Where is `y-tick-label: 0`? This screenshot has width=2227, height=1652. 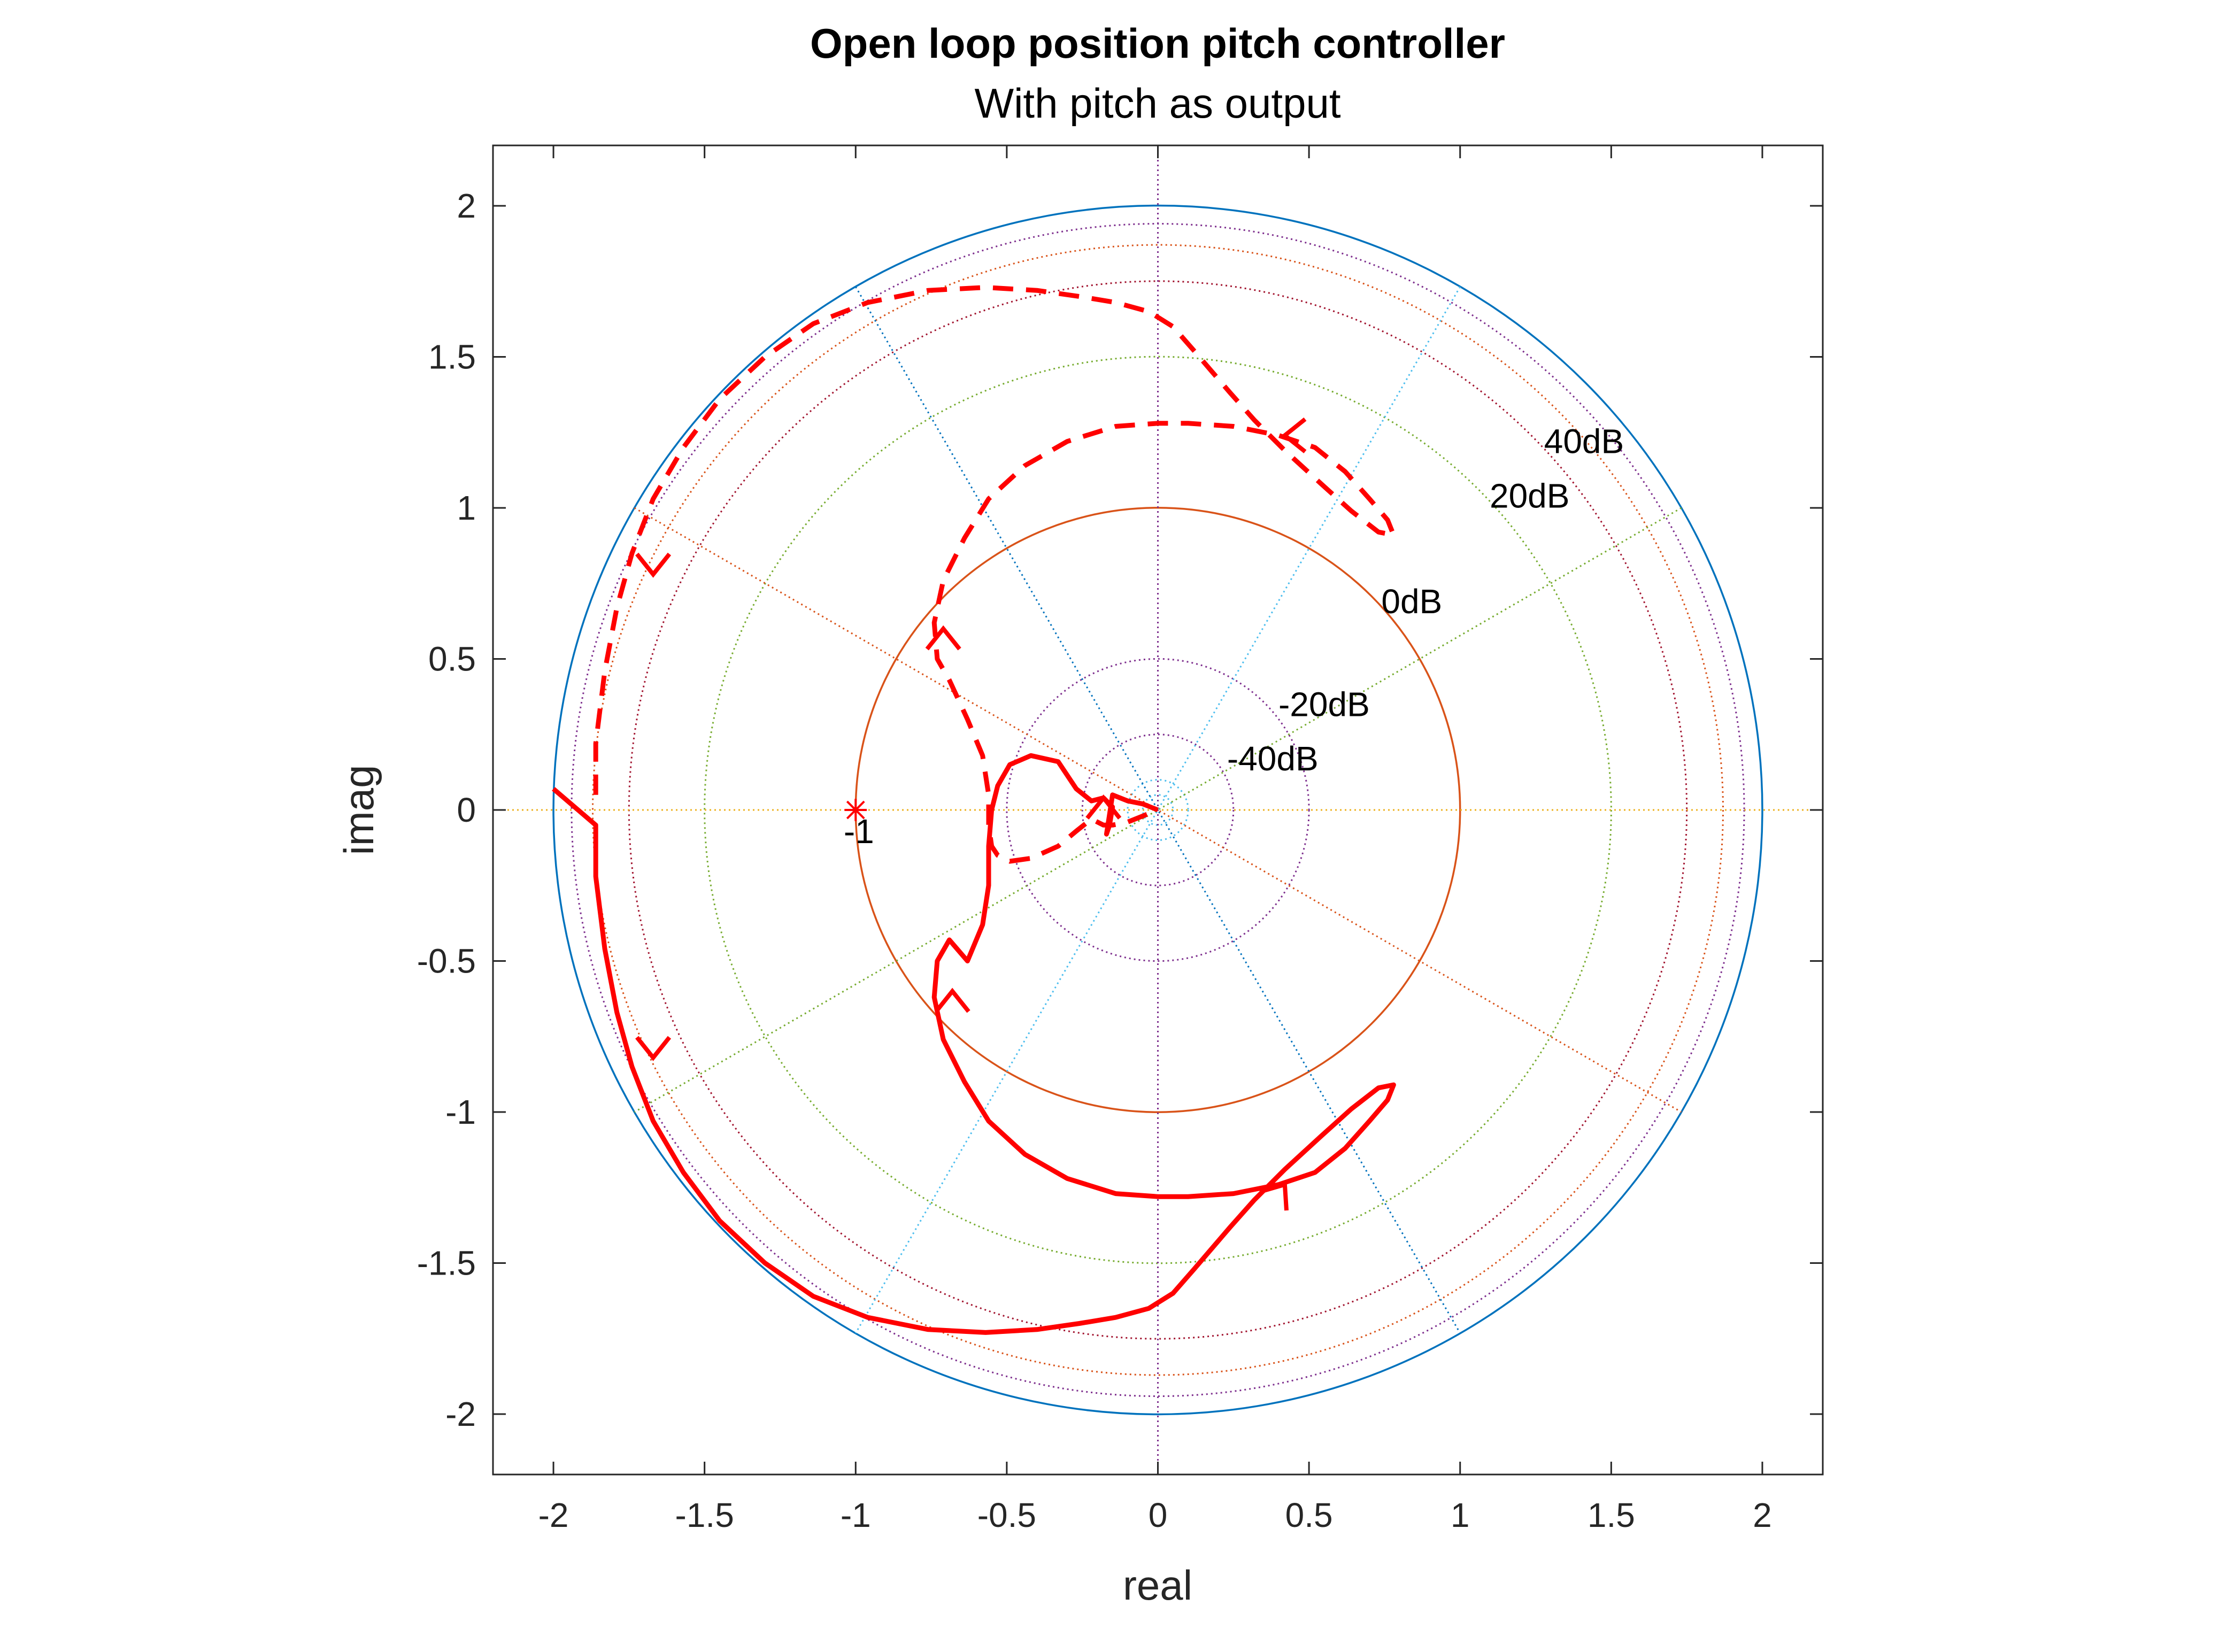 y-tick-label: 0 is located at coordinates (466, 810).